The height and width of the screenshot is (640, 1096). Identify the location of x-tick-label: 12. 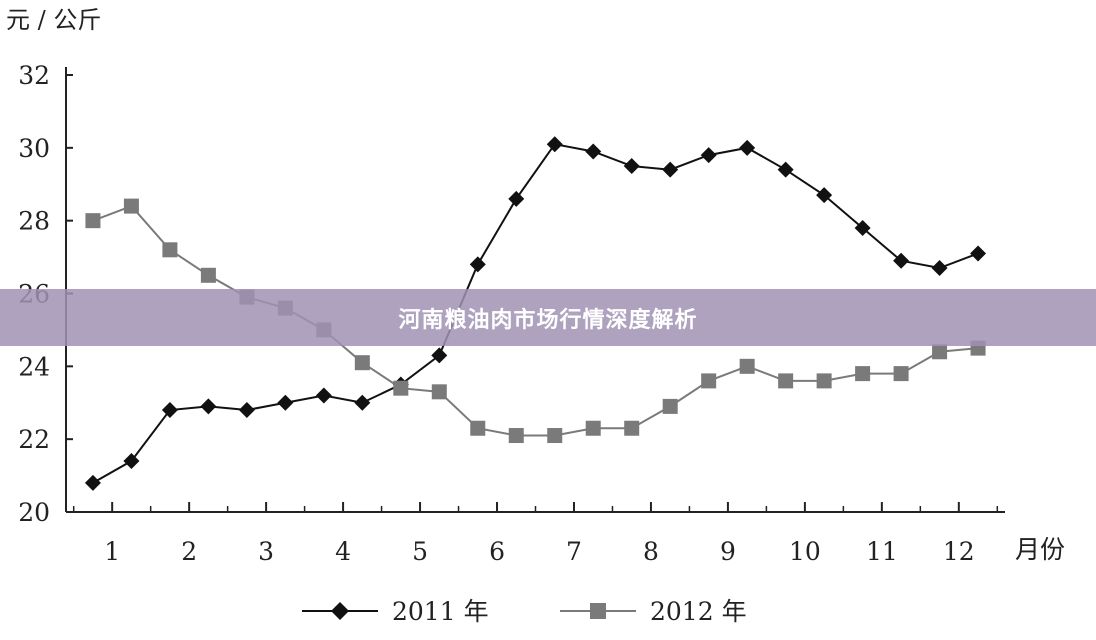
(959, 551).